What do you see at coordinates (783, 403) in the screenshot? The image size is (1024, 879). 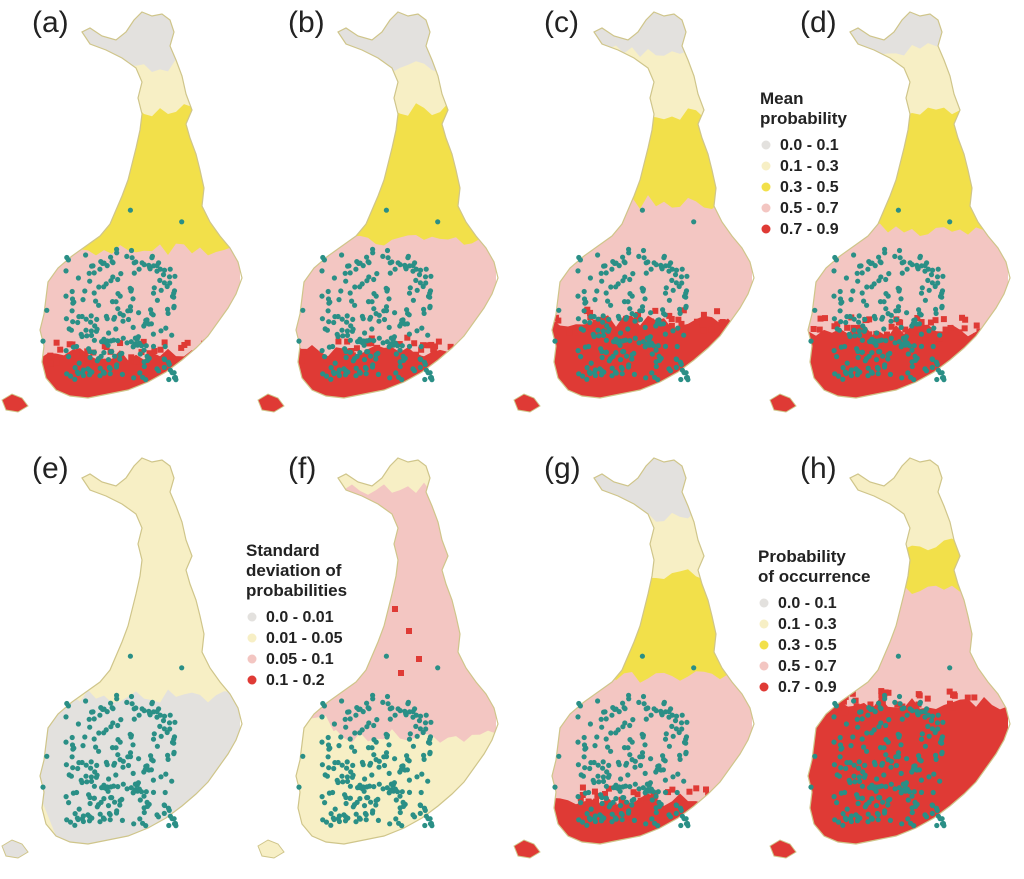 I see `aland-islands` at bounding box center [783, 403].